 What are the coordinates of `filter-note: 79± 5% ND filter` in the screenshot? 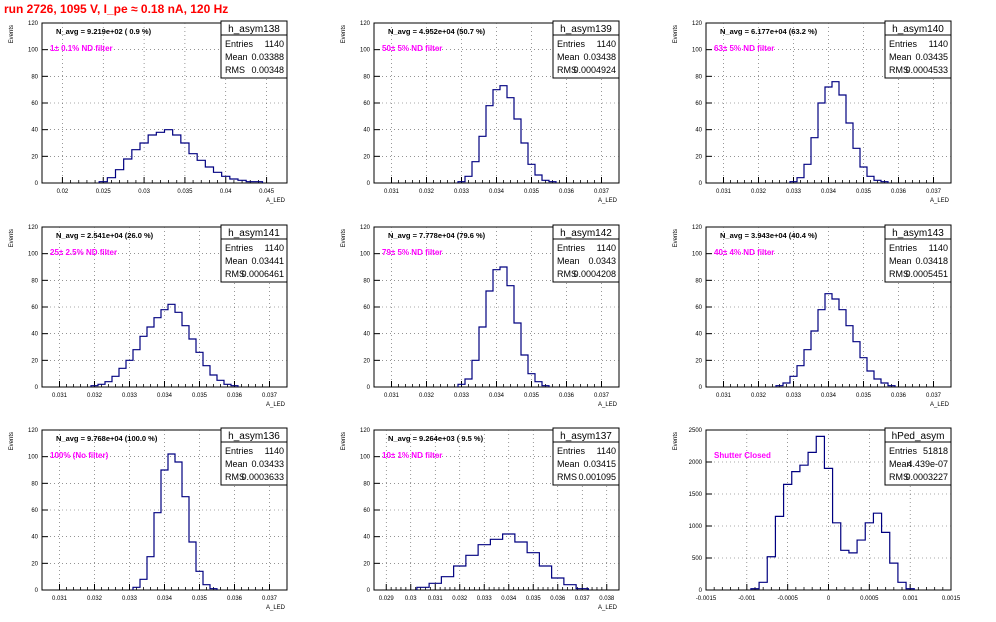 It's located at (412, 252).